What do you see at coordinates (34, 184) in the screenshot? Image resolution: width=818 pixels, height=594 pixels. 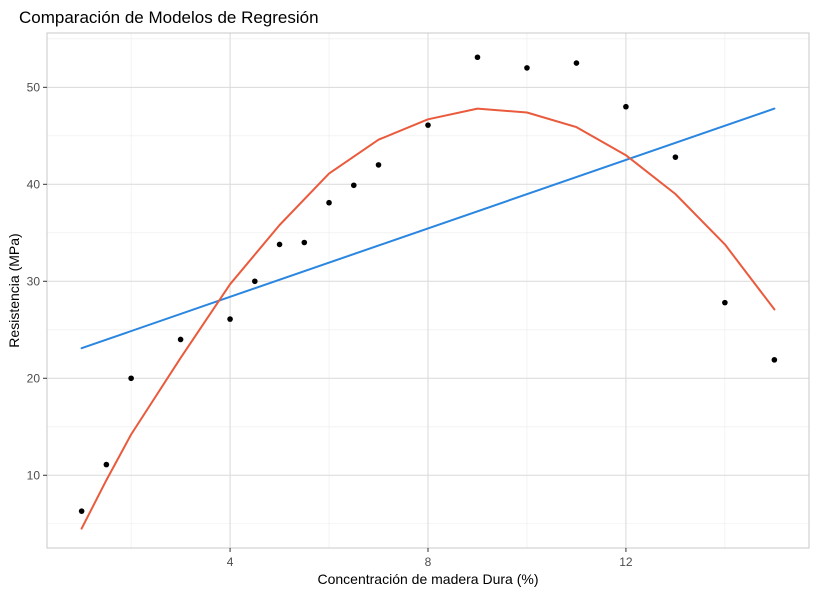 I see `y-tick-label: 40` at bounding box center [34, 184].